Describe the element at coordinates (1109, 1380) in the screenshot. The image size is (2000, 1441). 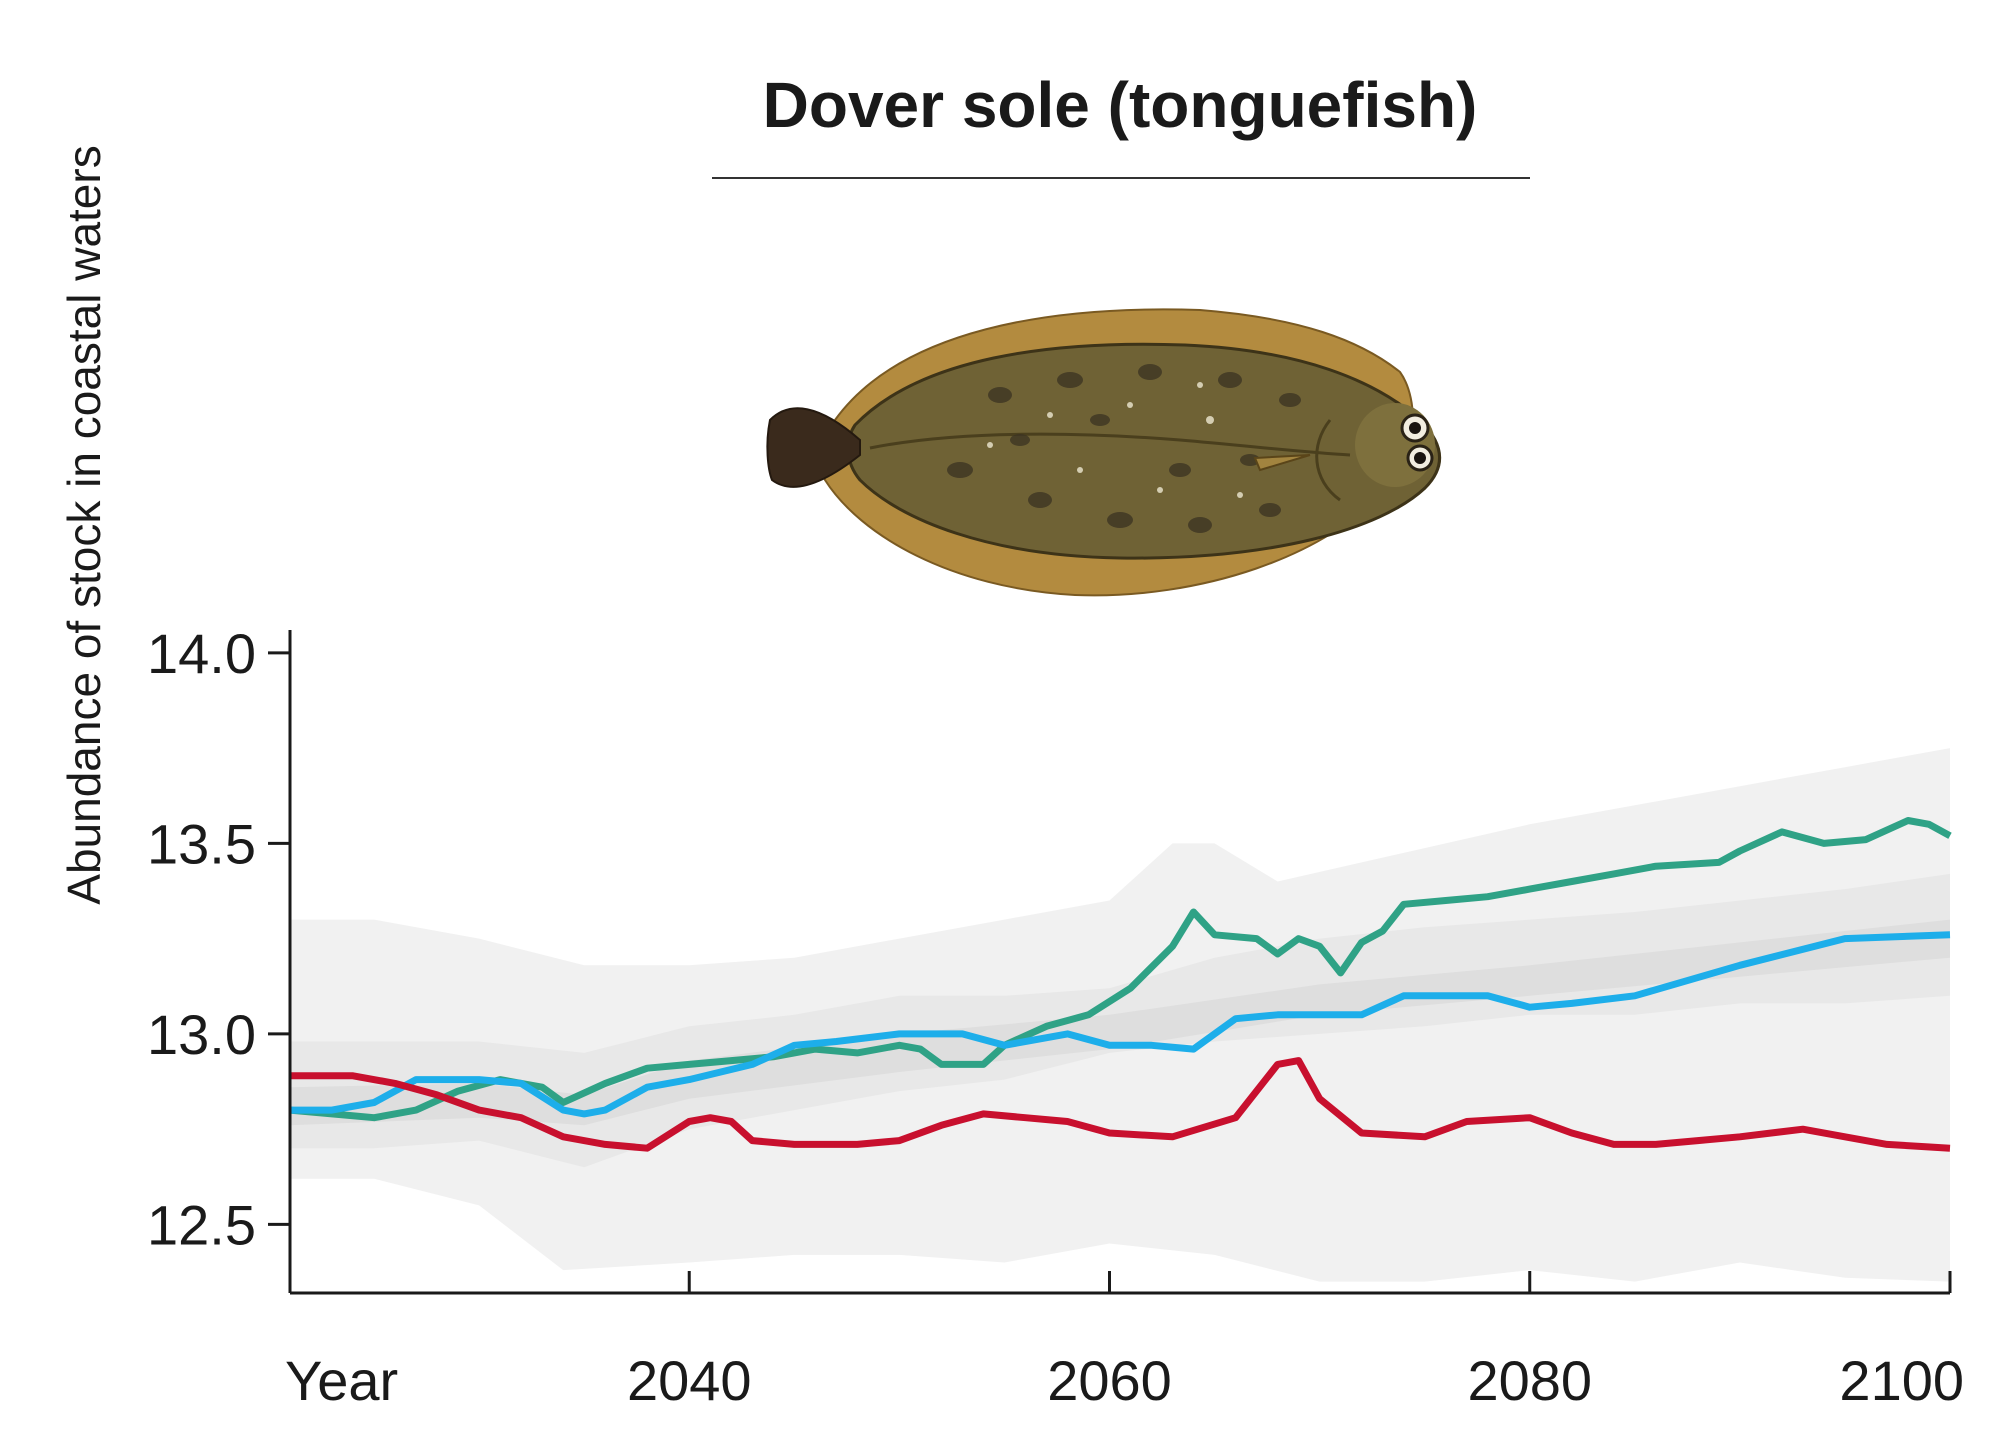
I see `x-tick-label: 2060` at that location.